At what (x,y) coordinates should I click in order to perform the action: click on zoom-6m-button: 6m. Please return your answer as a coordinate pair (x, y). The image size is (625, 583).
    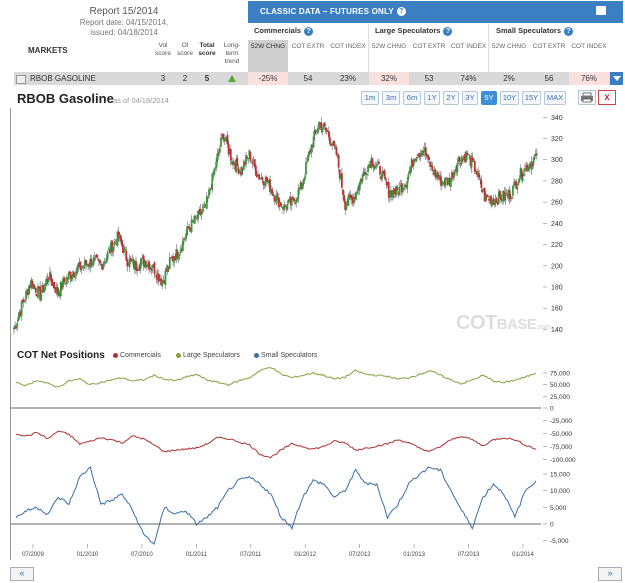
    Looking at the image, I should click on (412, 98).